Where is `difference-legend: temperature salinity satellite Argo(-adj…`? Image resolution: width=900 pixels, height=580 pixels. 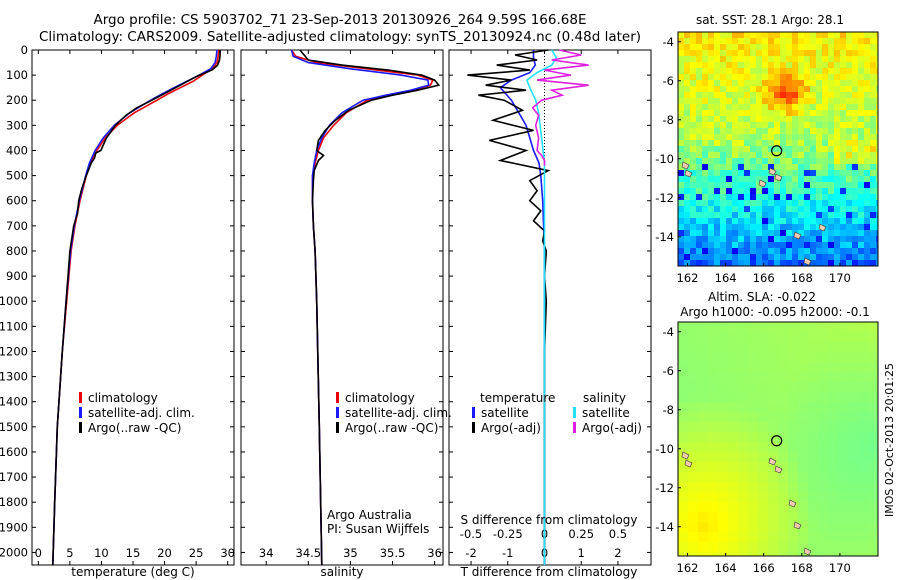
difference-legend: temperature salinity satellite Argo(-adj… is located at coordinates (557, 413).